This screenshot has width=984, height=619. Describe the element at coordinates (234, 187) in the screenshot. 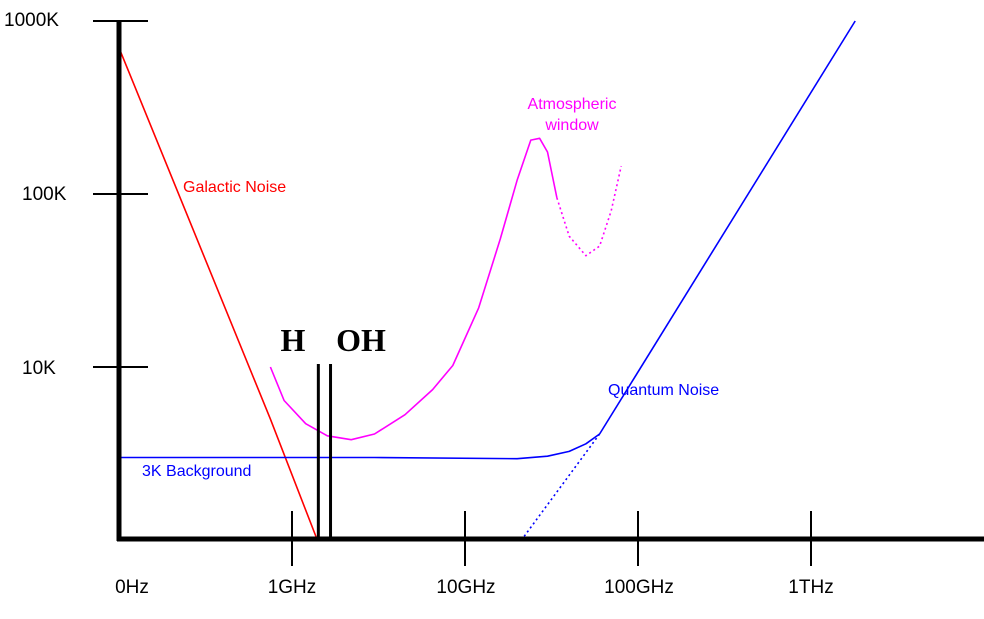

I see `galactic-noise-label: Galactic Noise` at that location.